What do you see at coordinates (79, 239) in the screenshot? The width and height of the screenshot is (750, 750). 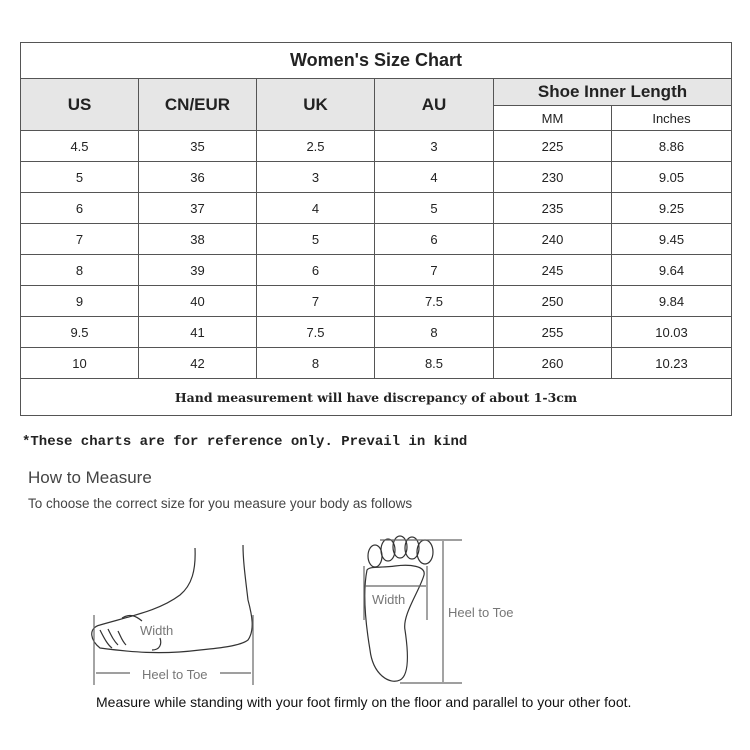 I see `cell-us: 7` at bounding box center [79, 239].